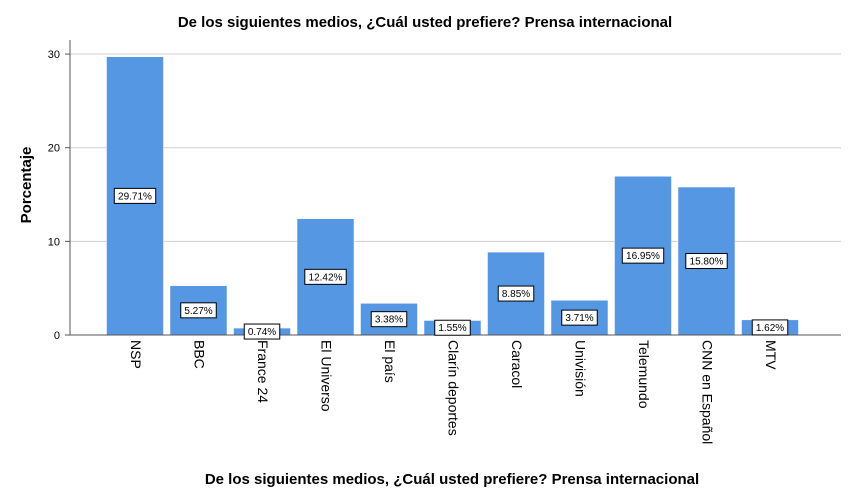 This screenshot has height=501, width=851. What do you see at coordinates (54, 55) in the screenshot?
I see `y-tick-label: 30` at bounding box center [54, 55].